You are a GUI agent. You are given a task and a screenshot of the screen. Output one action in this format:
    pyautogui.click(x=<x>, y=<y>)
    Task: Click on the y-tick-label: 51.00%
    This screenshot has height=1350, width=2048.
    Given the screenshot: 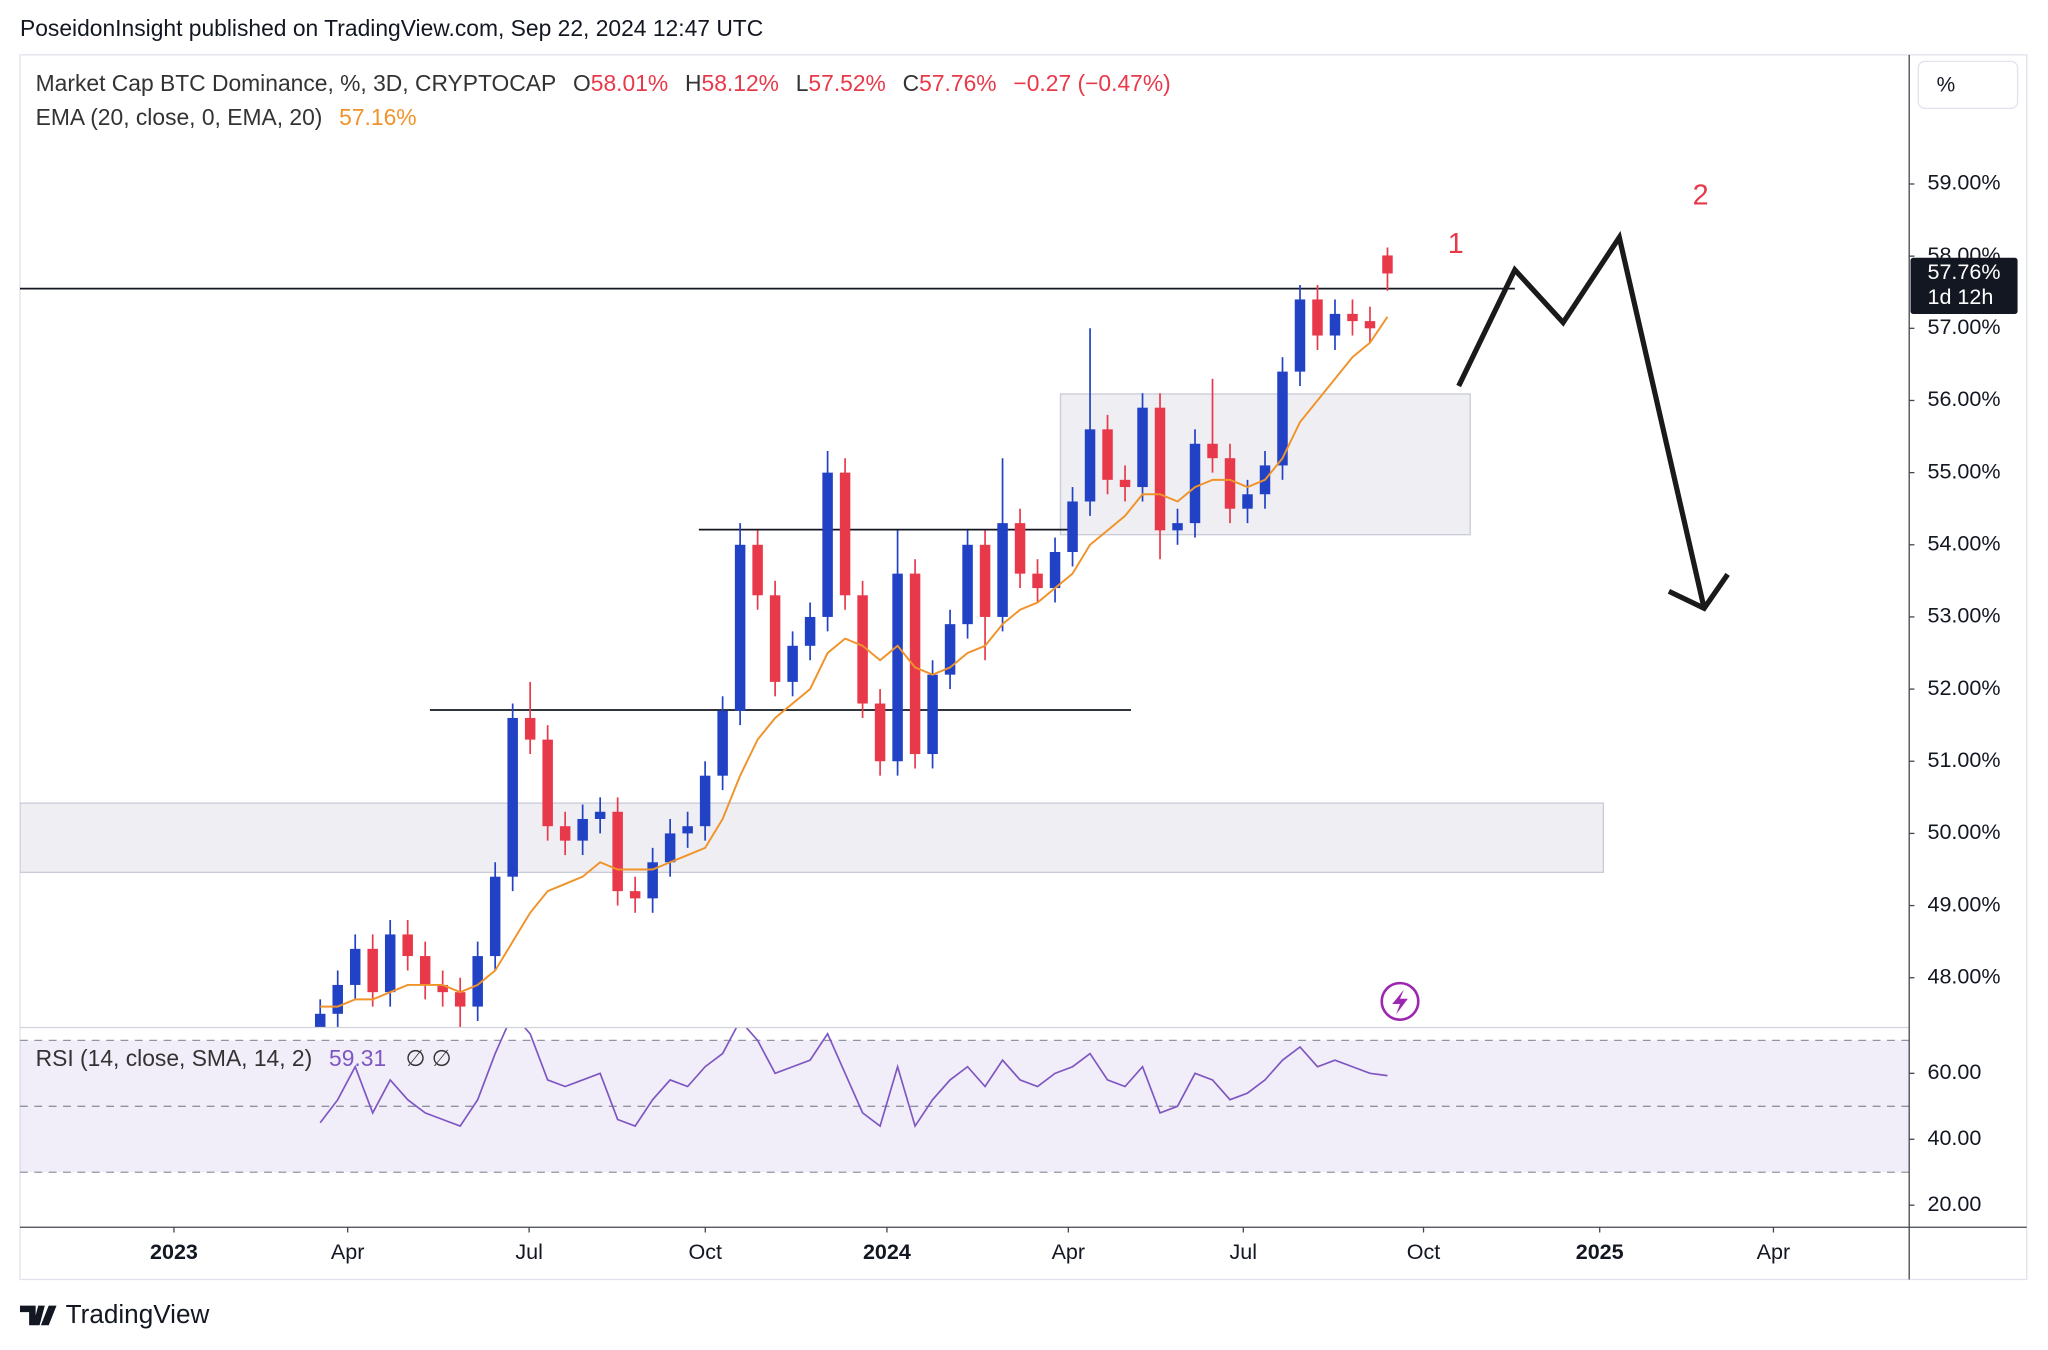 What is the action you would take?
    pyautogui.click(x=1963, y=760)
    